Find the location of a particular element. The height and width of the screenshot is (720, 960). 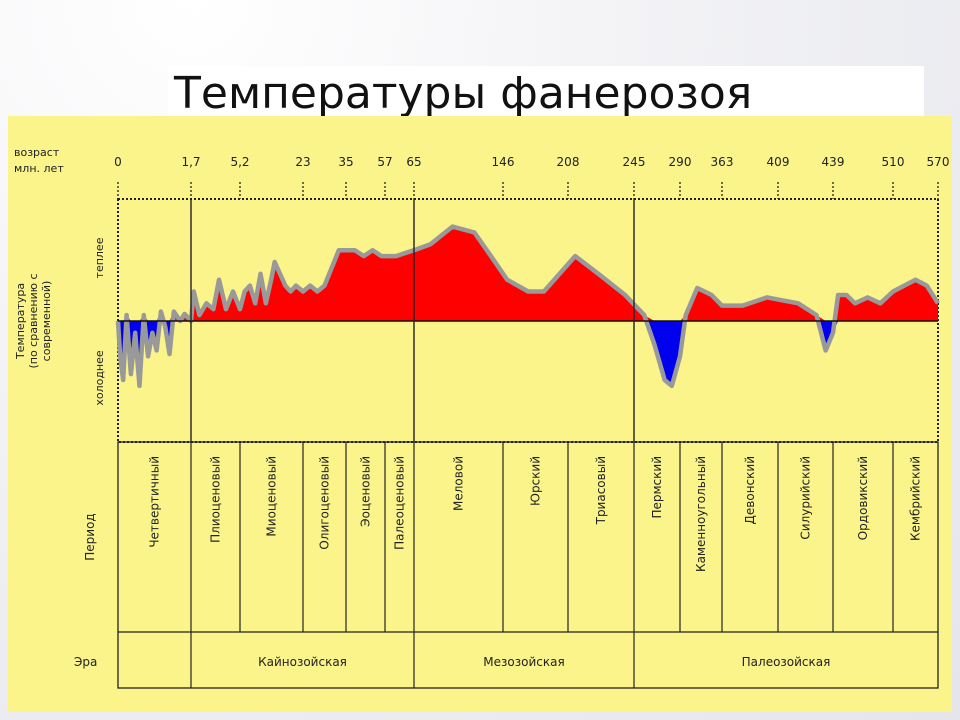

period-label: Олигоценовый is located at coordinates (325, 503).